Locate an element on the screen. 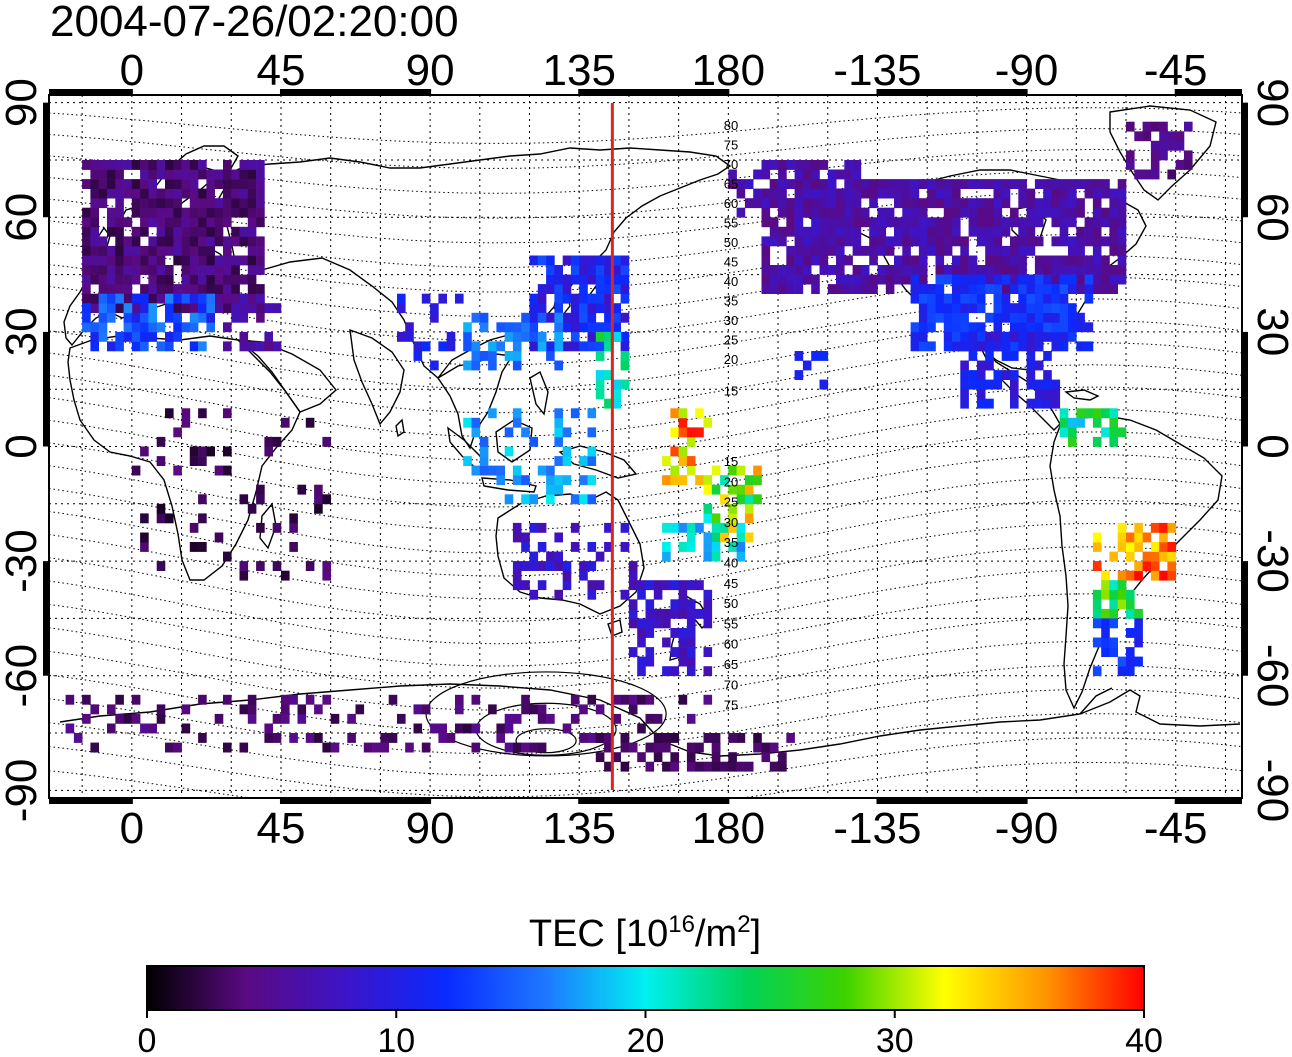 The width and height of the screenshot is (1292, 1057). coast-arabia is located at coordinates (286, 376).